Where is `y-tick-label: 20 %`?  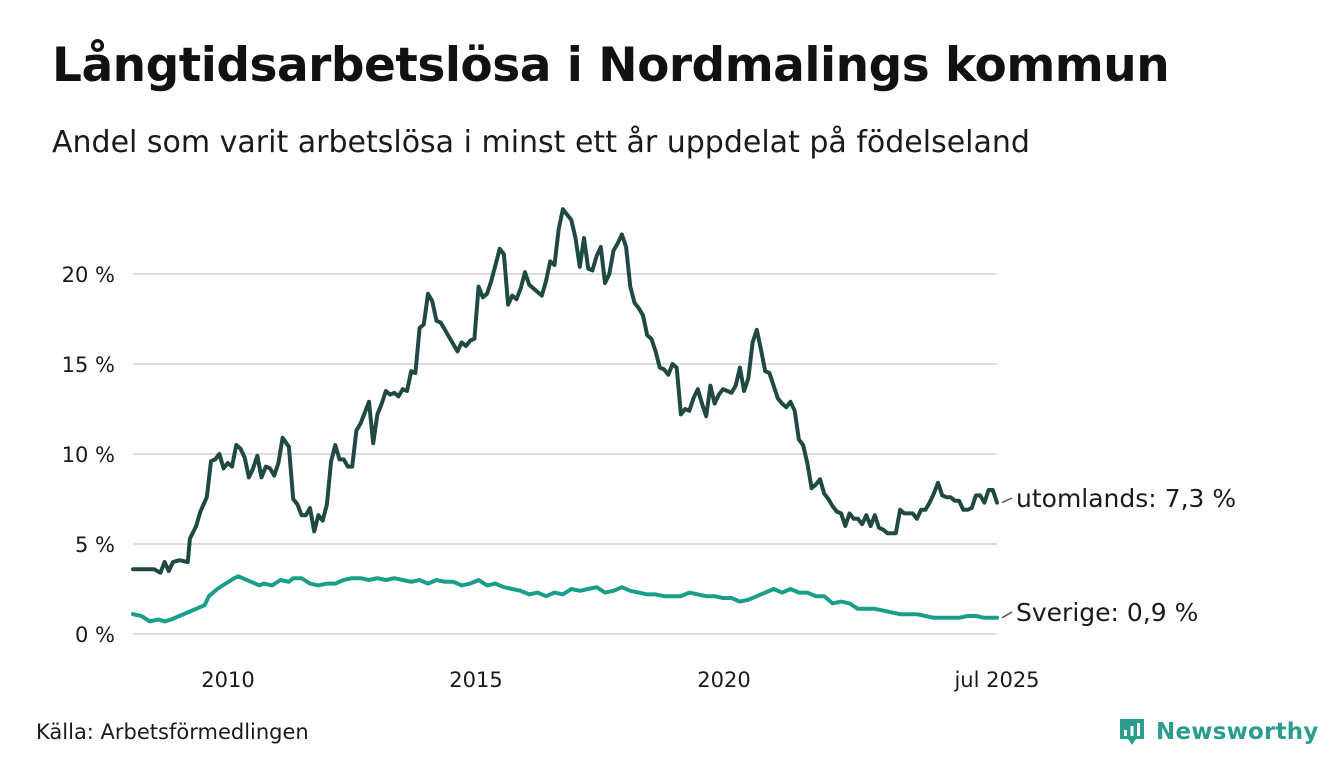
y-tick-label: 20 % is located at coordinates (88, 275).